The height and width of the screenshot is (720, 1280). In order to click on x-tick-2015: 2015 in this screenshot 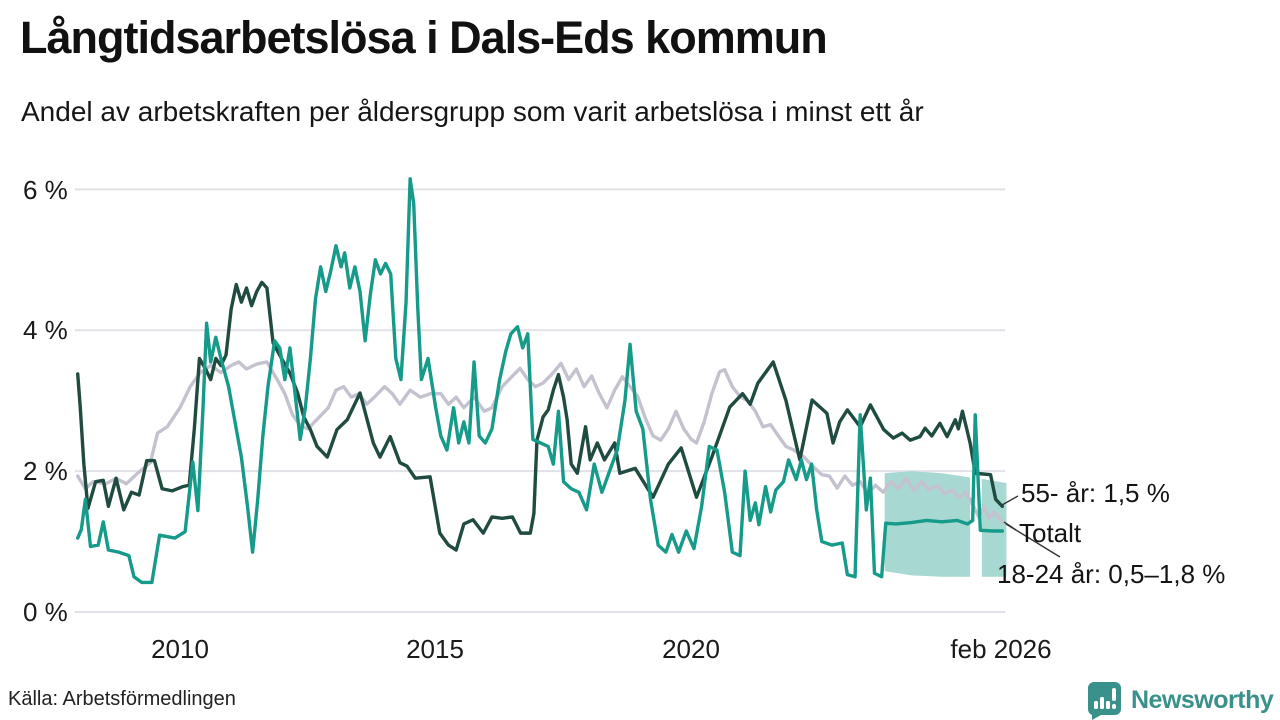, I will do `click(435, 649)`.